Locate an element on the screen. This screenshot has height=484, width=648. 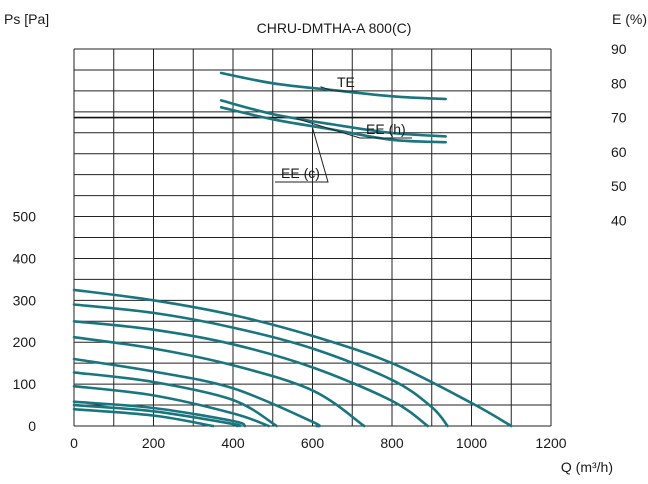
x-tick-label: 600 is located at coordinates (313, 443).